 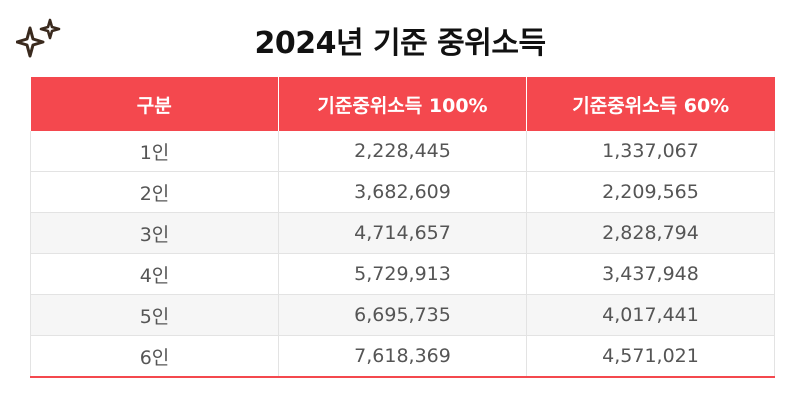 I want to click on table-row: 4인 5,729,913 3,437,948, so click(x=402, y=274).